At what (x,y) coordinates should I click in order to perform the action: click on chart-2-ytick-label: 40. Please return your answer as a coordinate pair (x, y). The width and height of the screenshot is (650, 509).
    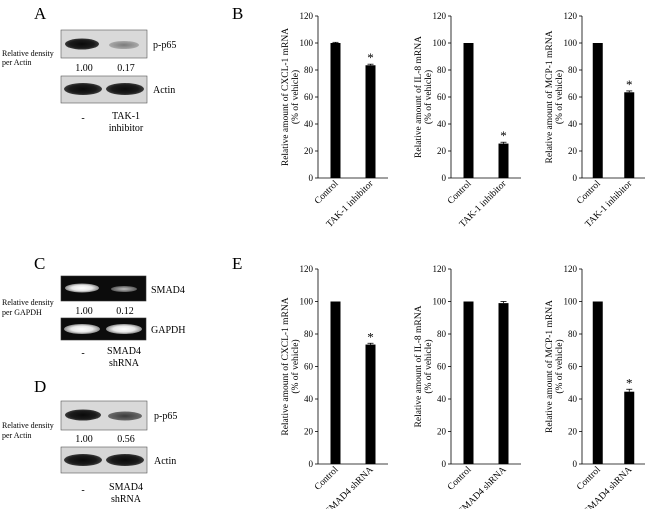
    Looking at the image, I should click on (442, 124).